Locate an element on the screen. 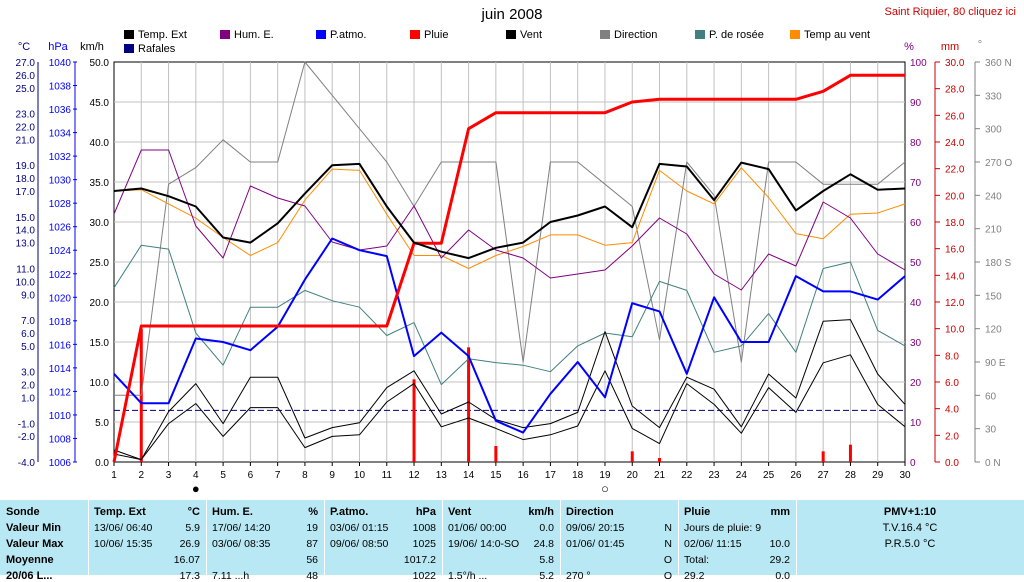 Image resolution: width=1024 pixels, height=582 pixels. tick-label-x: 15 is located at coordinates (496, 475).